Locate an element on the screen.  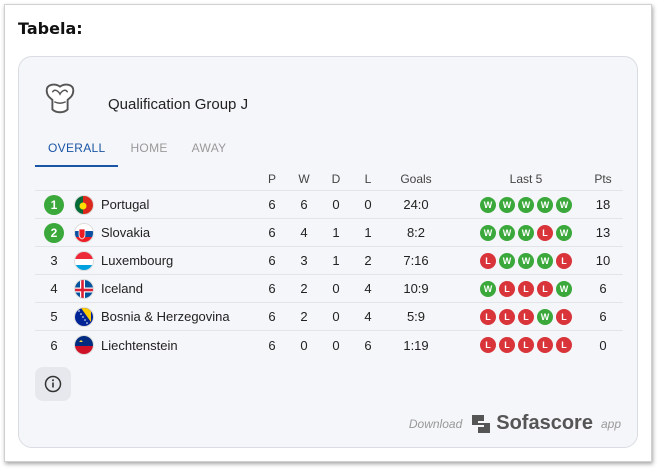
rank-badge: 1 is located at coordinates (54, 204).